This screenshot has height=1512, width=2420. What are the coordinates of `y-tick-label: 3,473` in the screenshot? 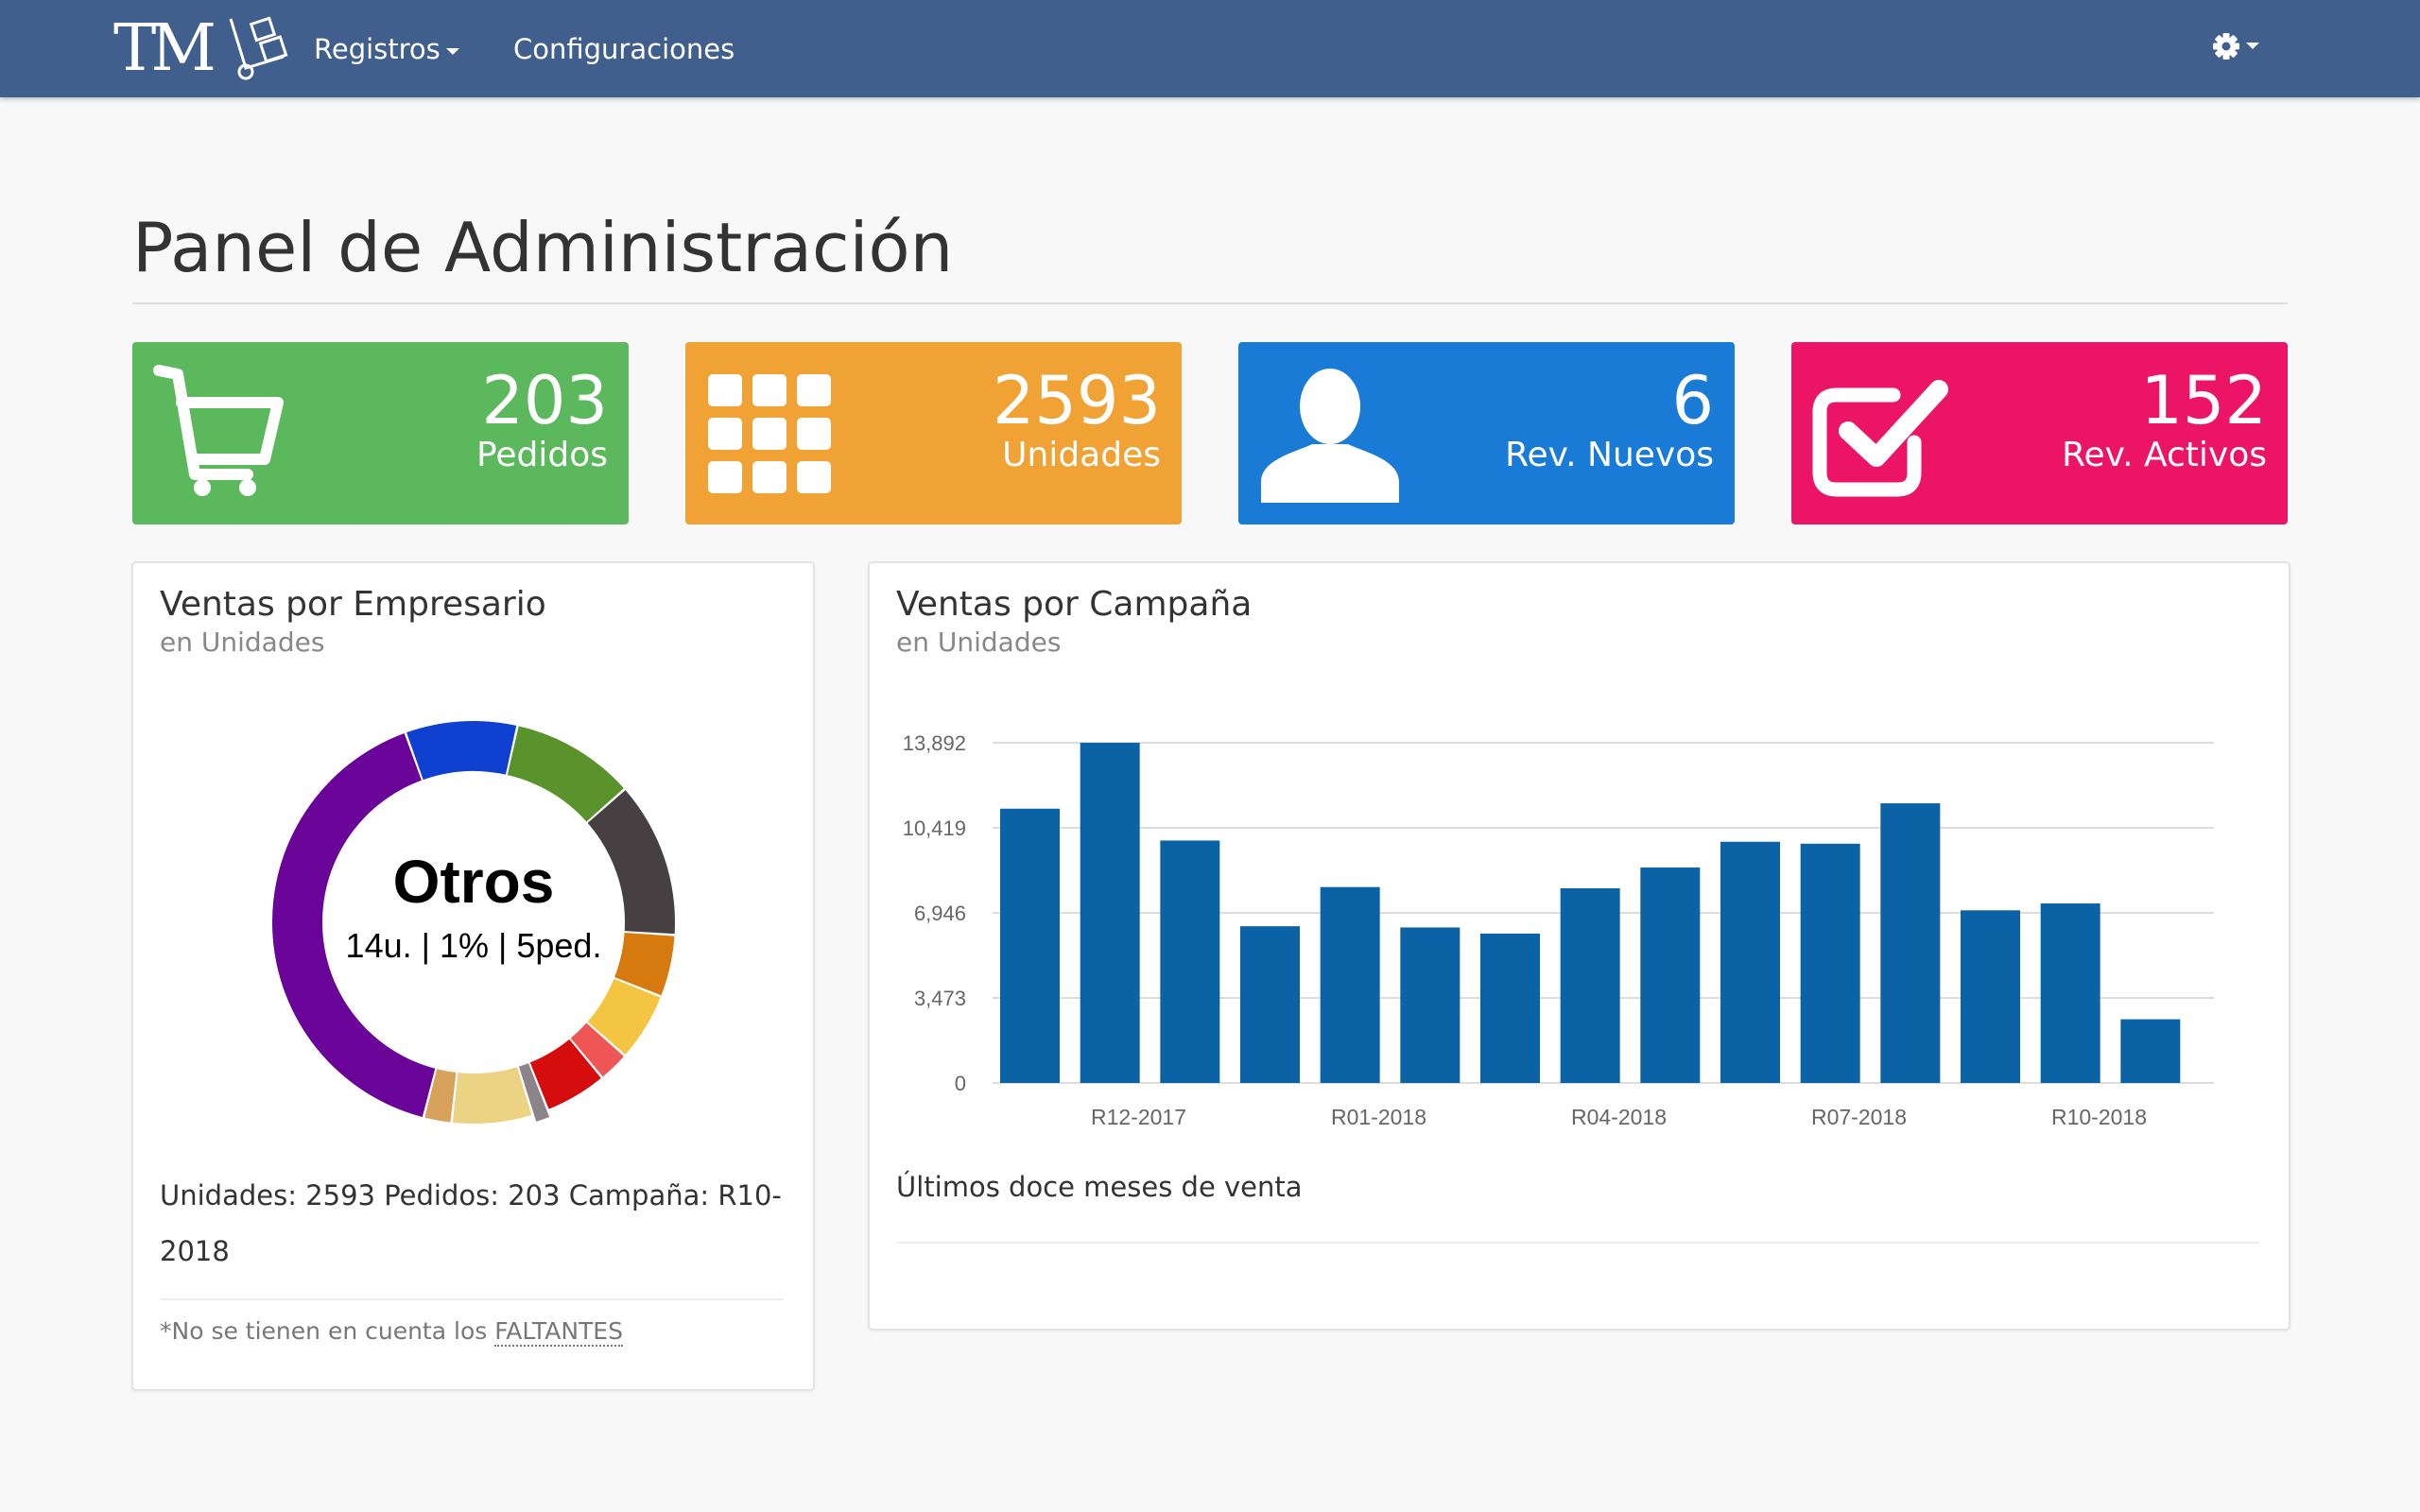 It's located at (940, 998).